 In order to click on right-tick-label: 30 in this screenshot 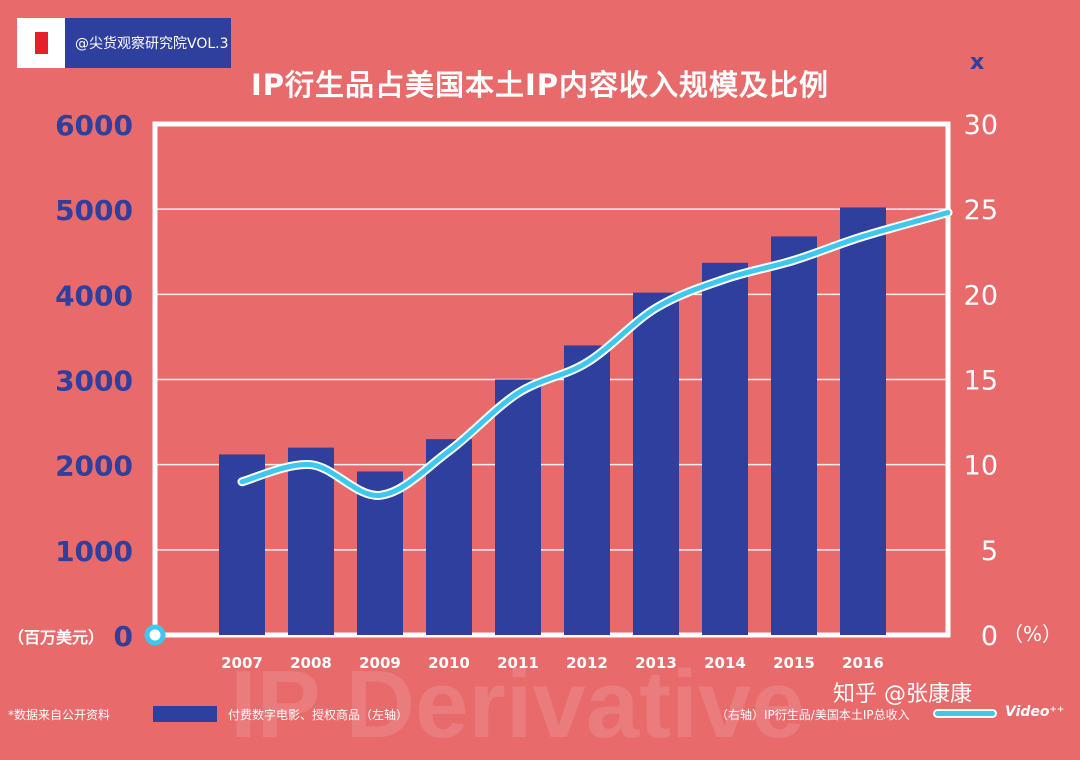, I will do `click(981, 125)`.